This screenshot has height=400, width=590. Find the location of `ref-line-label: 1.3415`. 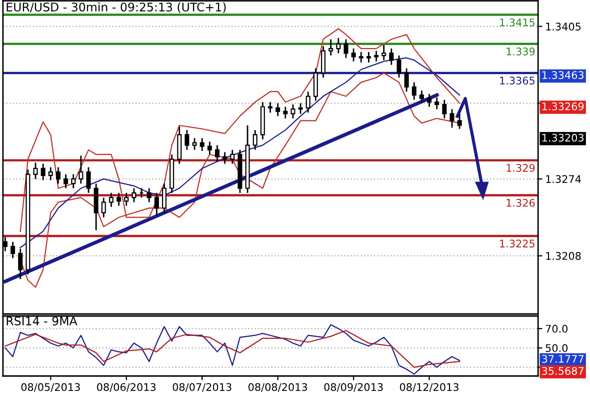

ref-line-label: 1.3415 is located at coordinates (517, 22).